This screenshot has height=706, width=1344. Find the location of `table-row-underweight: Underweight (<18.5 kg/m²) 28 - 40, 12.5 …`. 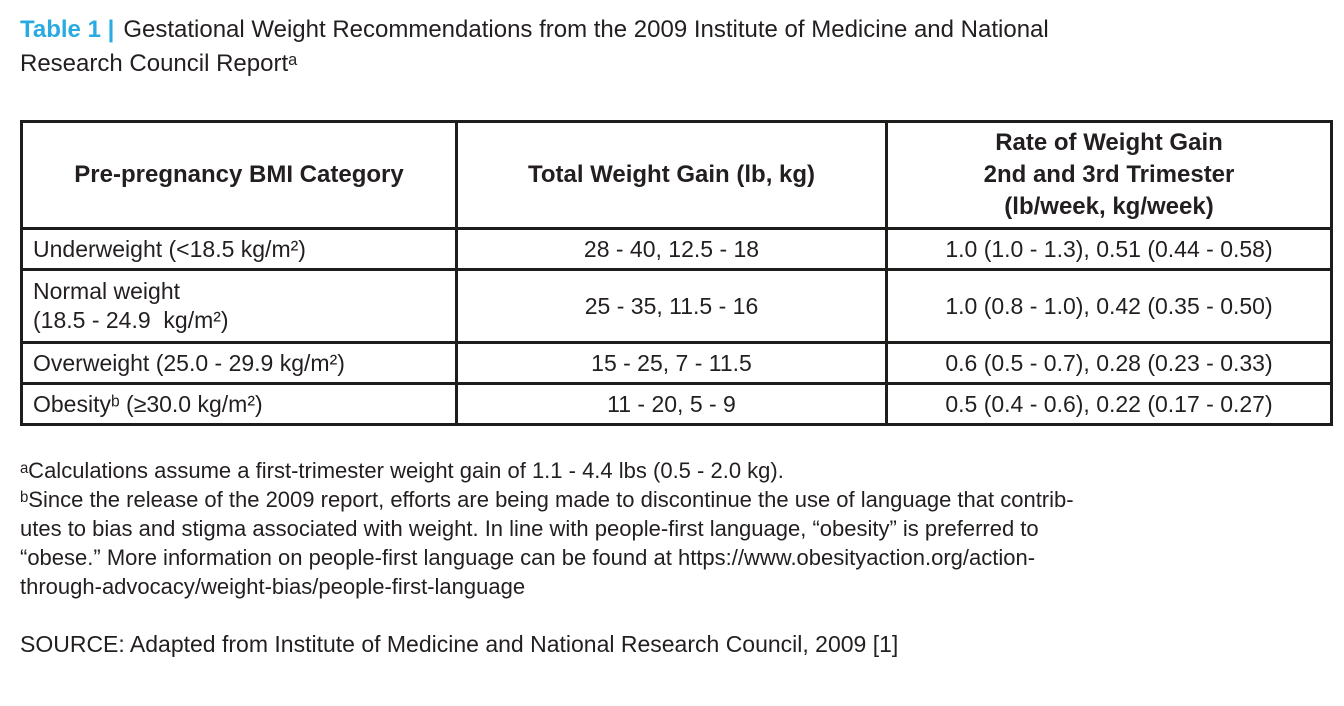

table-row-underweight: Underweight (<18.5 kg/m²) 28 - 40, 12.5 … is located at coordinates (676, 249).